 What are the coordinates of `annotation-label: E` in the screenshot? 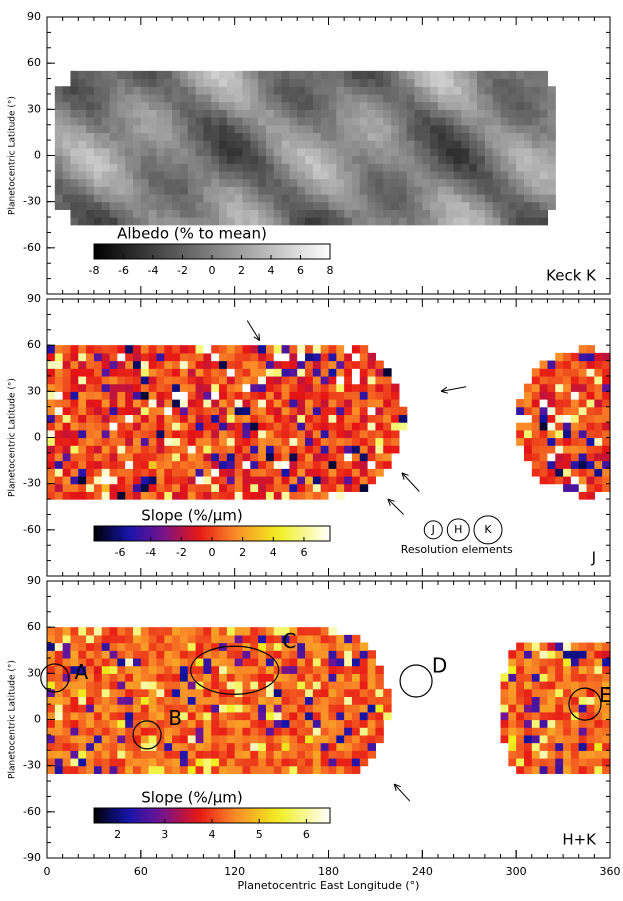 It's located at (605, 695).